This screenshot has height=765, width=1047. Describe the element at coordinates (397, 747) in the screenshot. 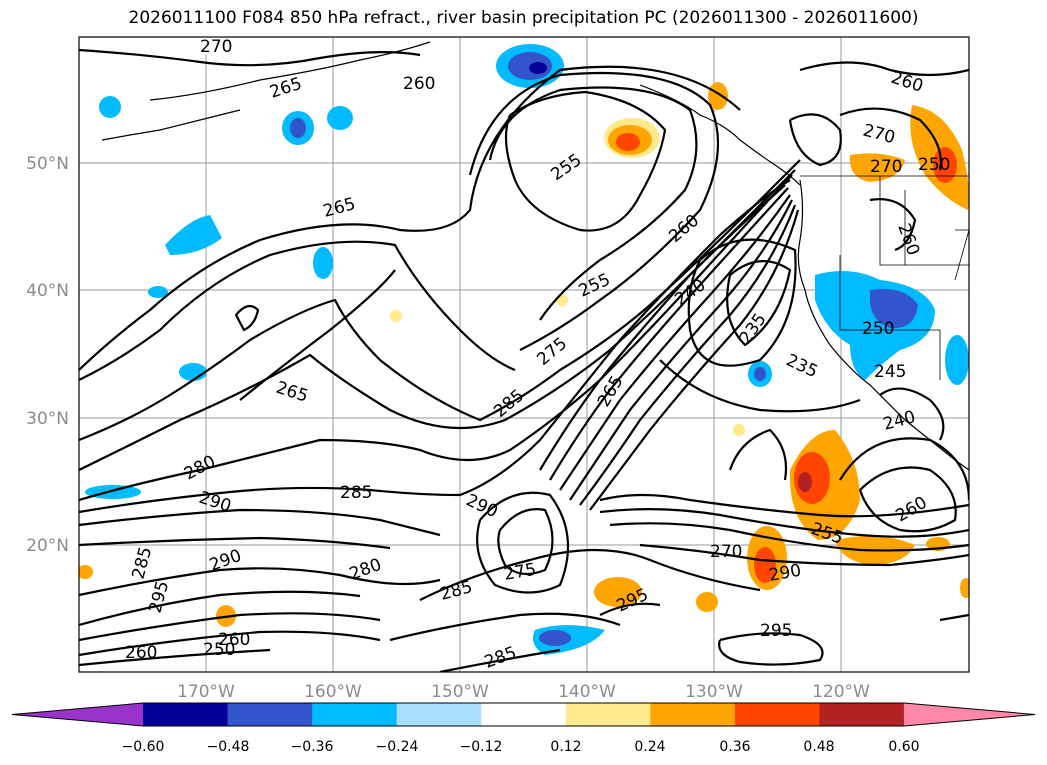

I see `colorbar-tick-label: −0.24` at that location.